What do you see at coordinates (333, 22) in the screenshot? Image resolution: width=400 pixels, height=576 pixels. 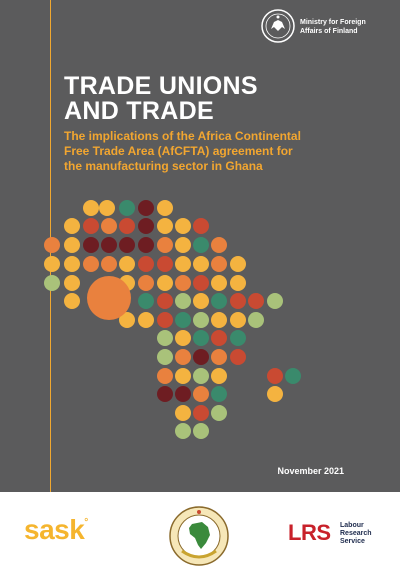 I see `ministry-name-line1: Ministry for Foreign` at bounding box center [333, 22].